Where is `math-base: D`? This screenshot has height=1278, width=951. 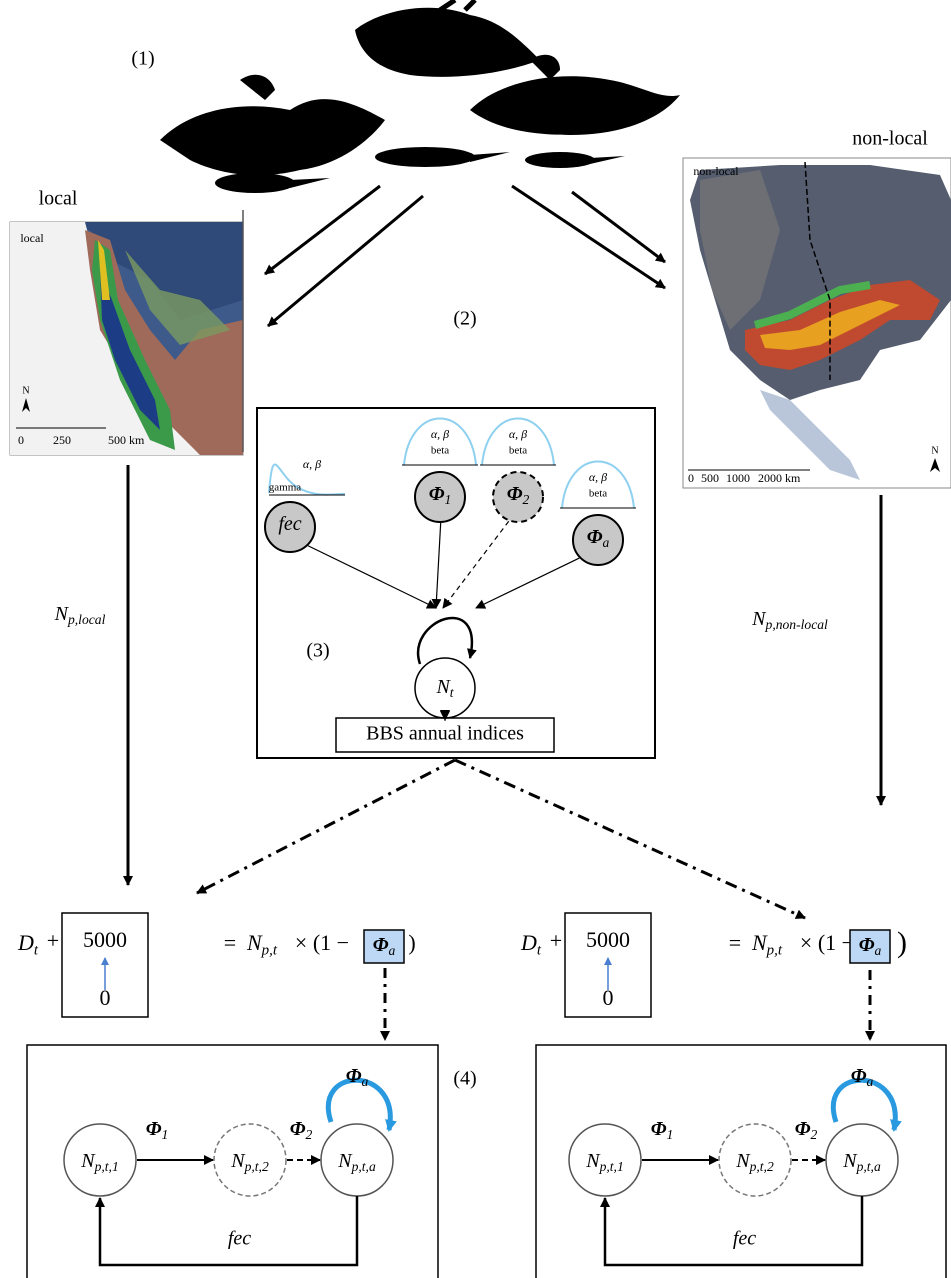 math-base: D is located at coordinates (25, 942).